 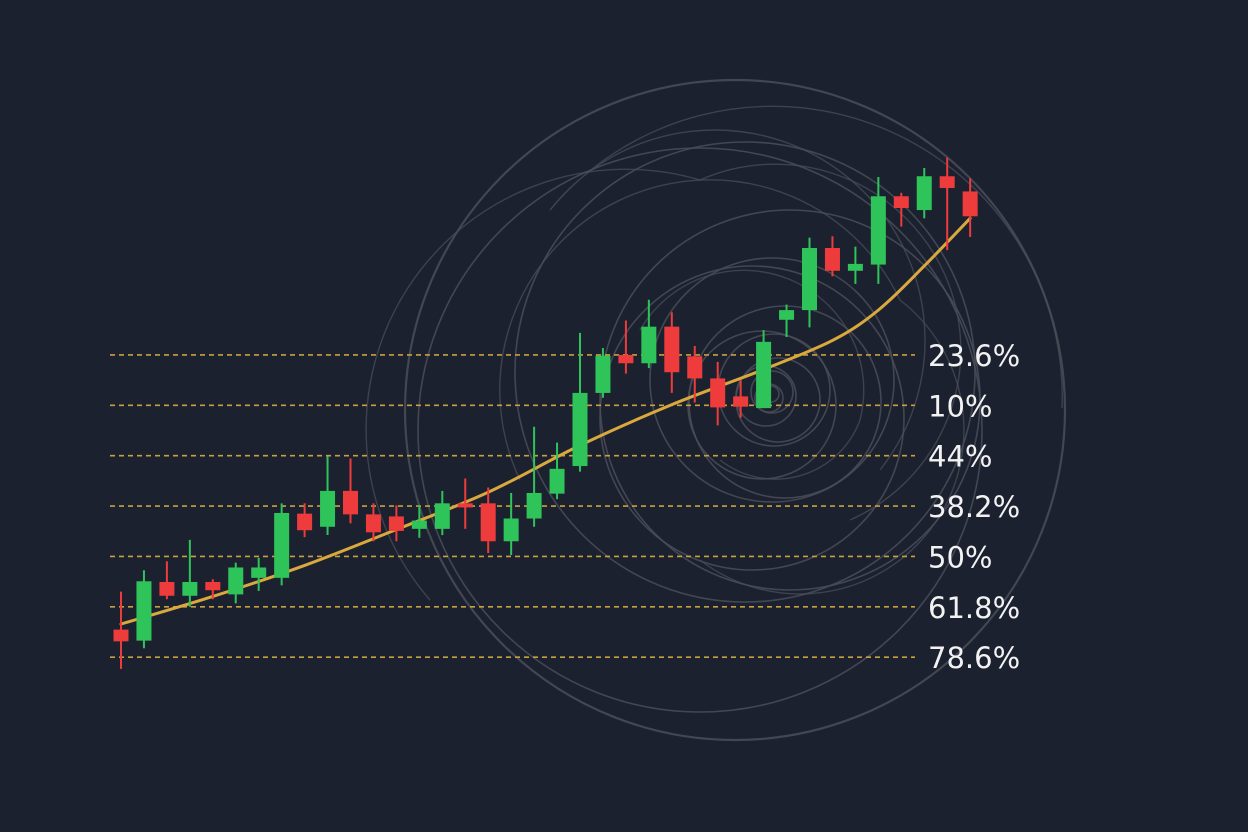 I want to click on fib-level-label: 78.6%, so click(x=974, y=658).